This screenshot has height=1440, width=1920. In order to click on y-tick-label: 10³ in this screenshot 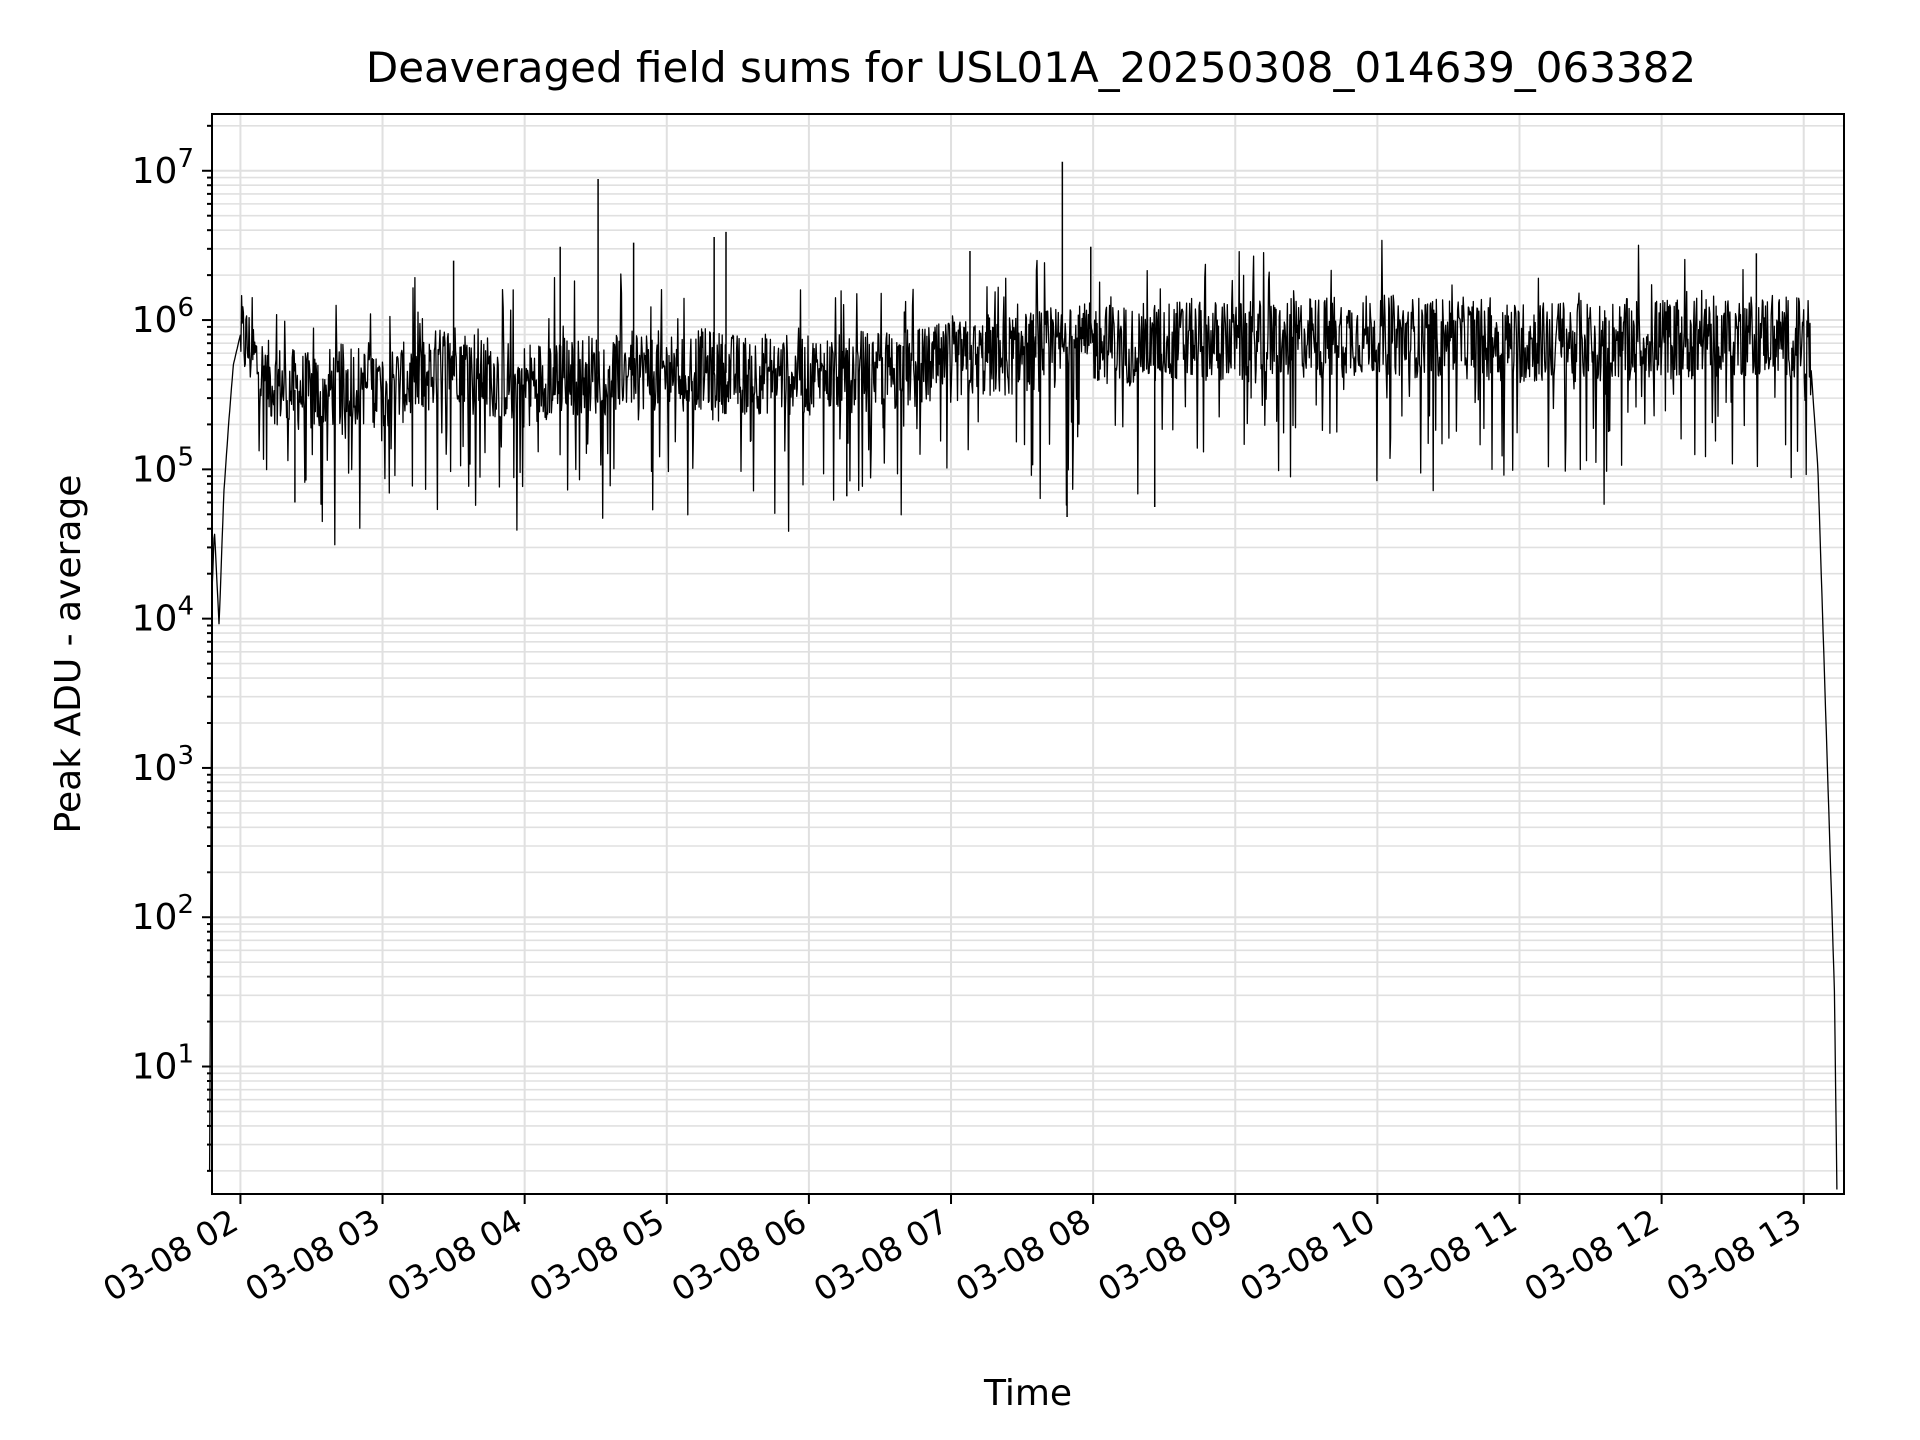, I will do `click(163, 765)`.